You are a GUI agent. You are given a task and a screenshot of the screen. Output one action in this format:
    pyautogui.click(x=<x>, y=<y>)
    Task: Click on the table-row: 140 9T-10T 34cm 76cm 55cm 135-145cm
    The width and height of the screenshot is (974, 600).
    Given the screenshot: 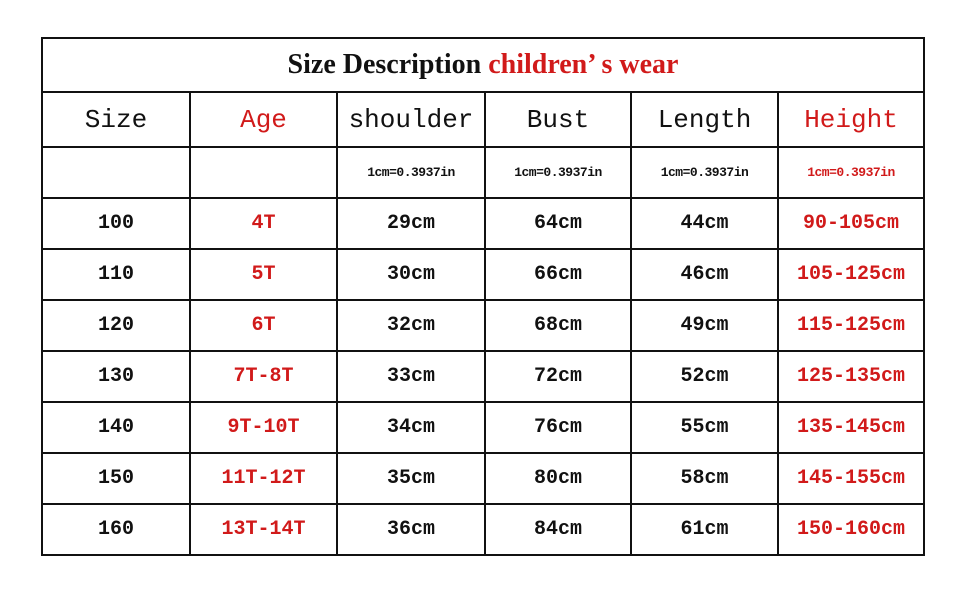 What is the action you would take?
    pyautogui.click(x=483, y=427)
    